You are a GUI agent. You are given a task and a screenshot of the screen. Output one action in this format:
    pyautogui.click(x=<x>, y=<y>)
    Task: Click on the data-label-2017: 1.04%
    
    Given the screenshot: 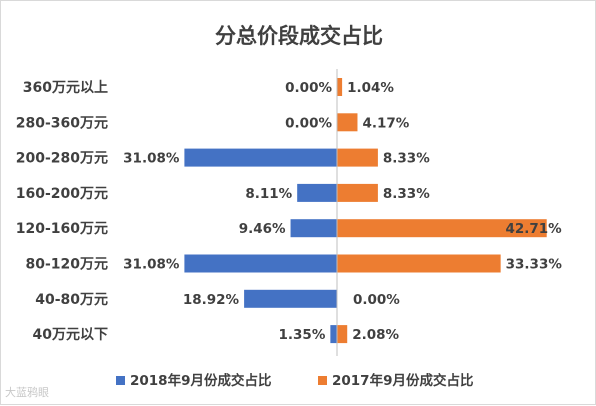 What is the action you would take?
    pyautogui.click(x=370, y=88)
    